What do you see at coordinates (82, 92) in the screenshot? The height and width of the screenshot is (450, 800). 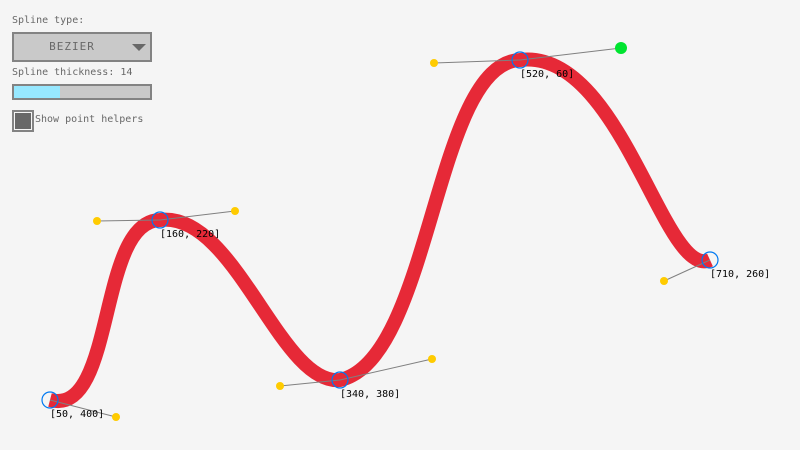 I see `thickness-slider` at bounding box center [82, 92].